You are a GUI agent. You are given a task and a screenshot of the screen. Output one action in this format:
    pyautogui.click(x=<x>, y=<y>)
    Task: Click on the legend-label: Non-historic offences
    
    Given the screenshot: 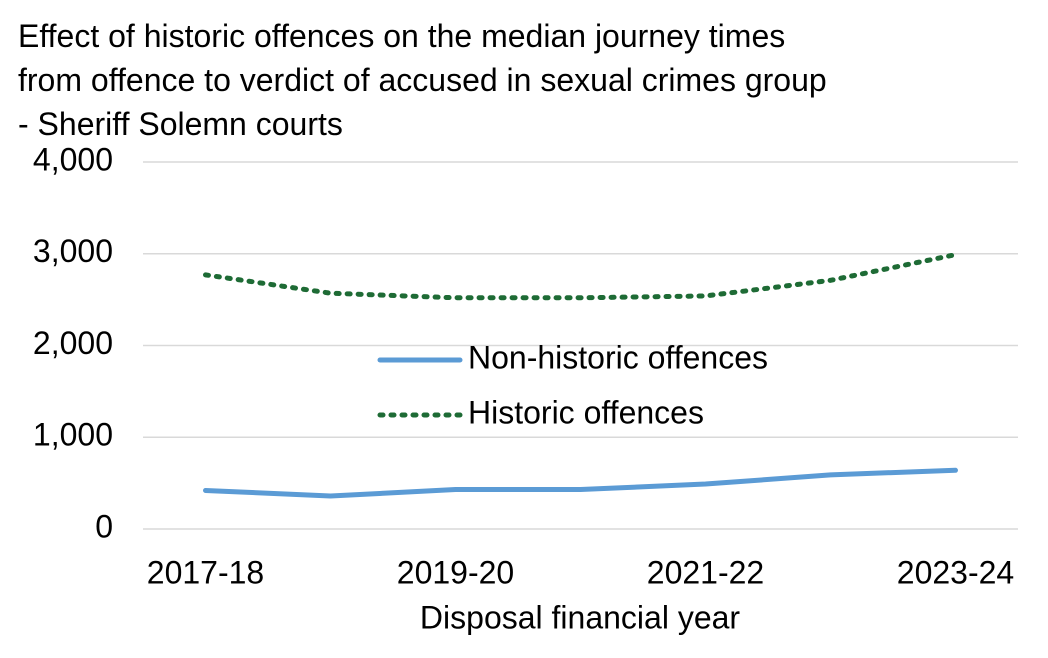 What is the action you would take?
    pyautogui.click(x=618, y=357)
    